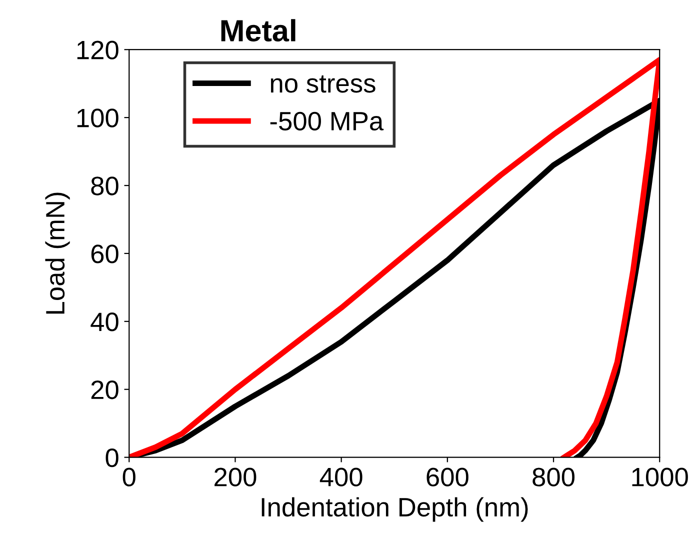 Image resolution: width=698 pixels, height=551 pixels. I want to click on chart-title: Metal, so click(258, 30).